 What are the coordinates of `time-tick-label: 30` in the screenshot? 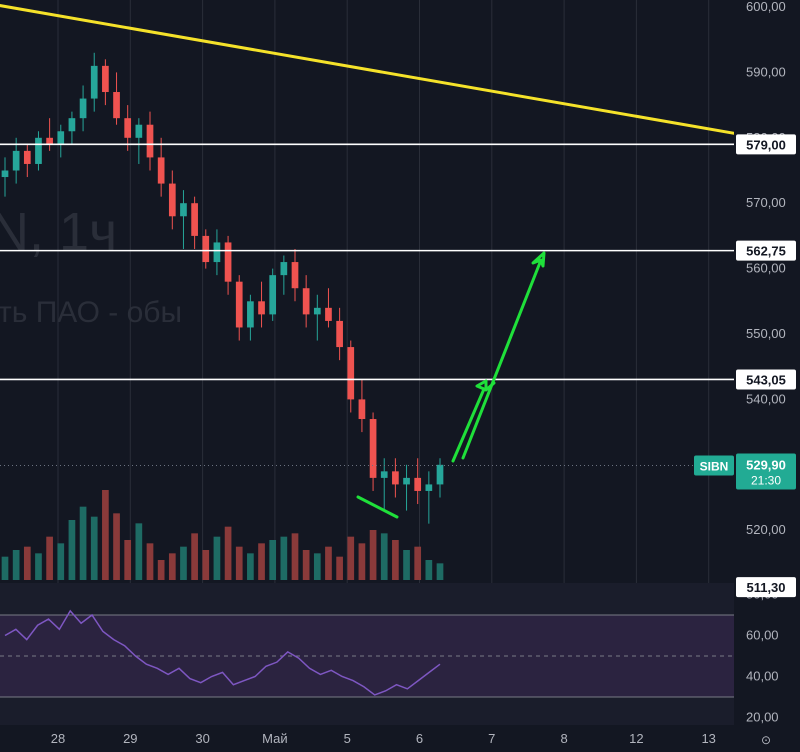 It's located at (202, 738).